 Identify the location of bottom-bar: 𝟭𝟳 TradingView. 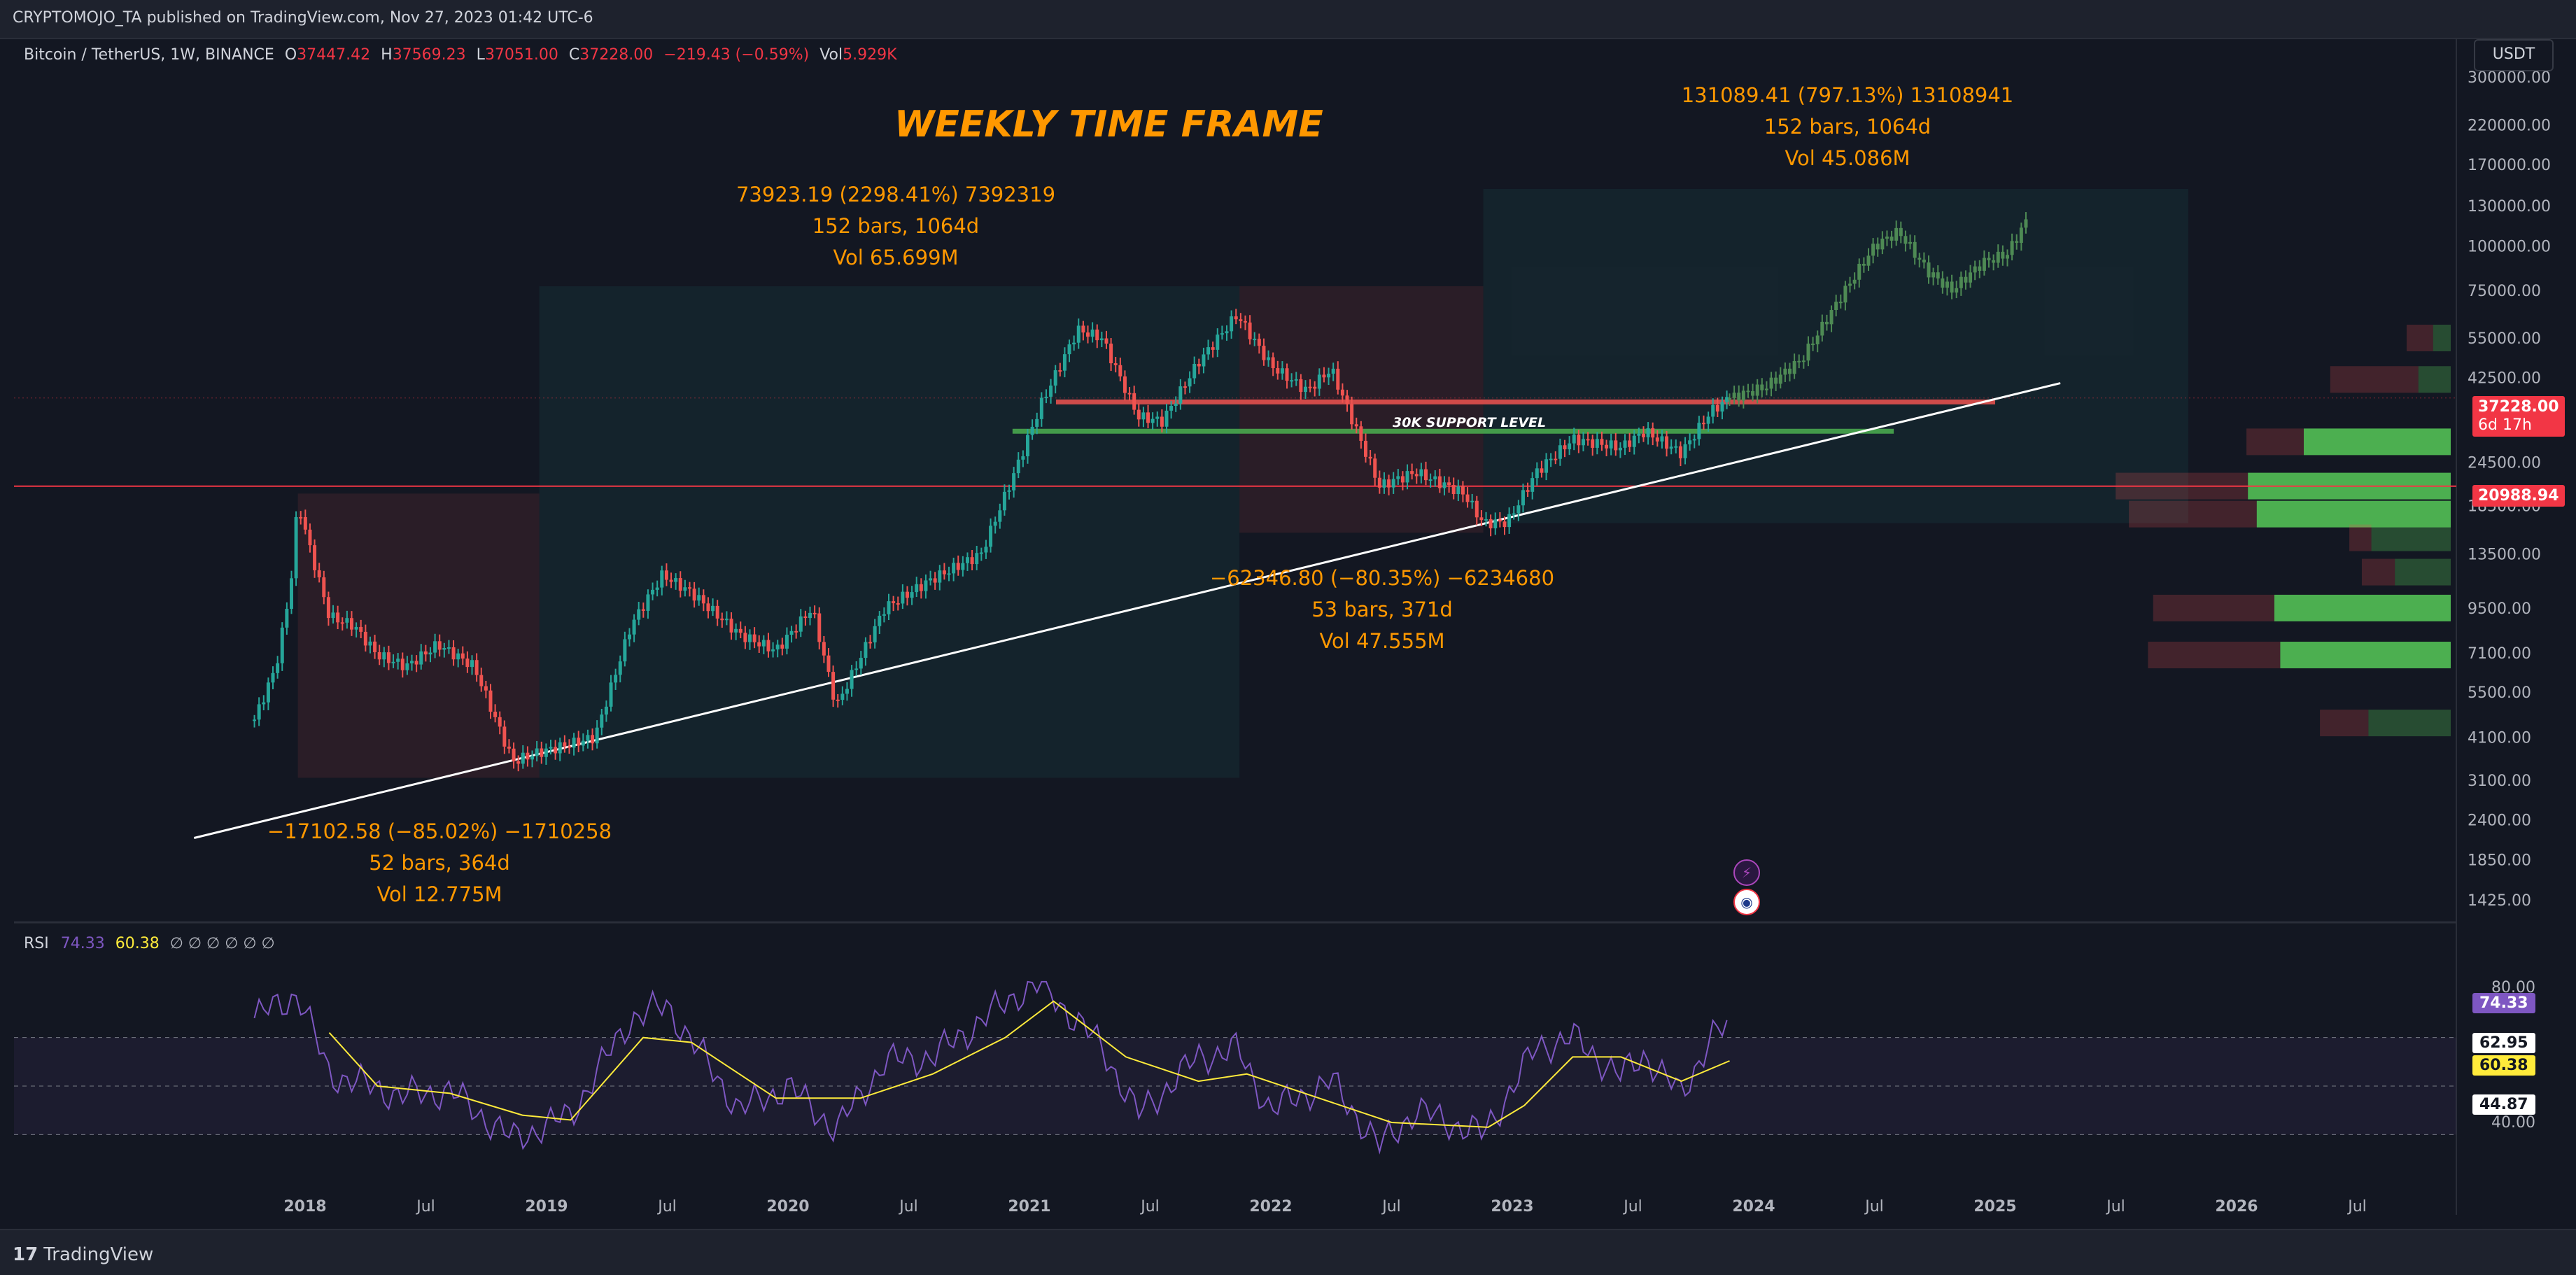
(1288, 1252).